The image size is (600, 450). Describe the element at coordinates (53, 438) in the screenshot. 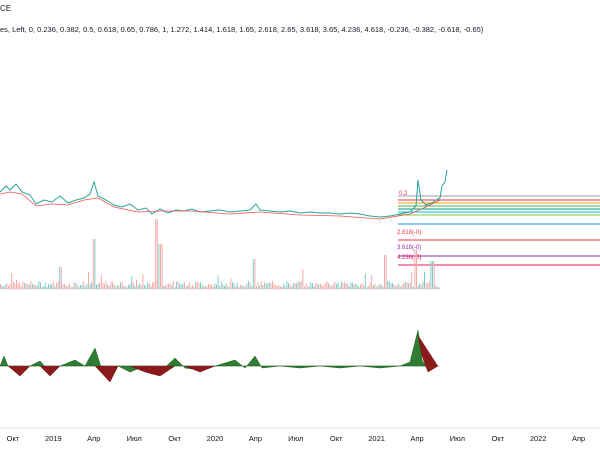

I see `time-label: 2019` at that location.